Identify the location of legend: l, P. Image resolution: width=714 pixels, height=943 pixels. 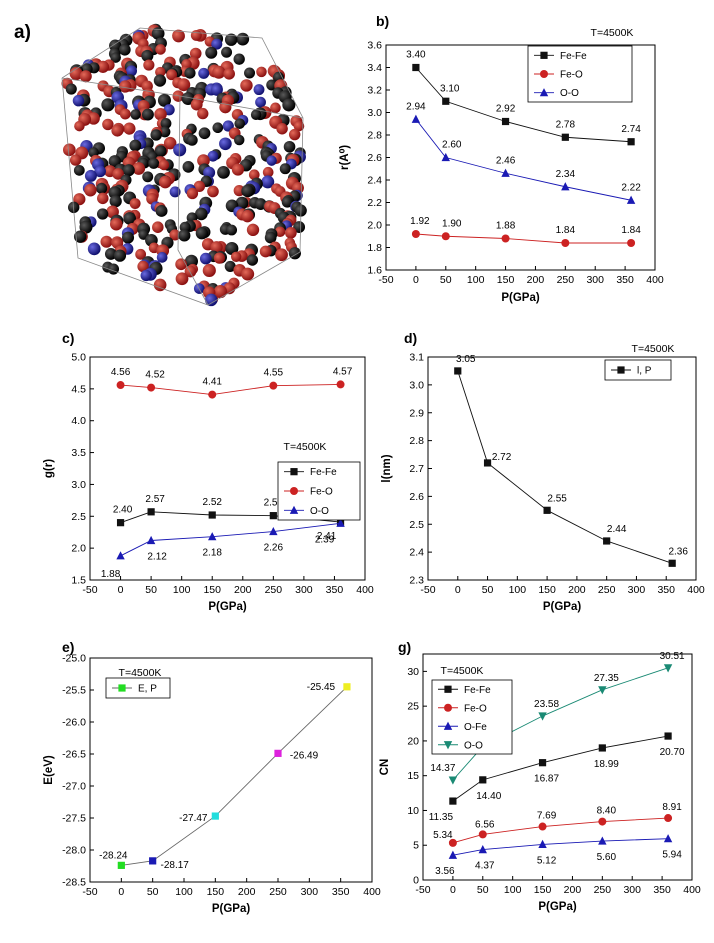
(638, 370).